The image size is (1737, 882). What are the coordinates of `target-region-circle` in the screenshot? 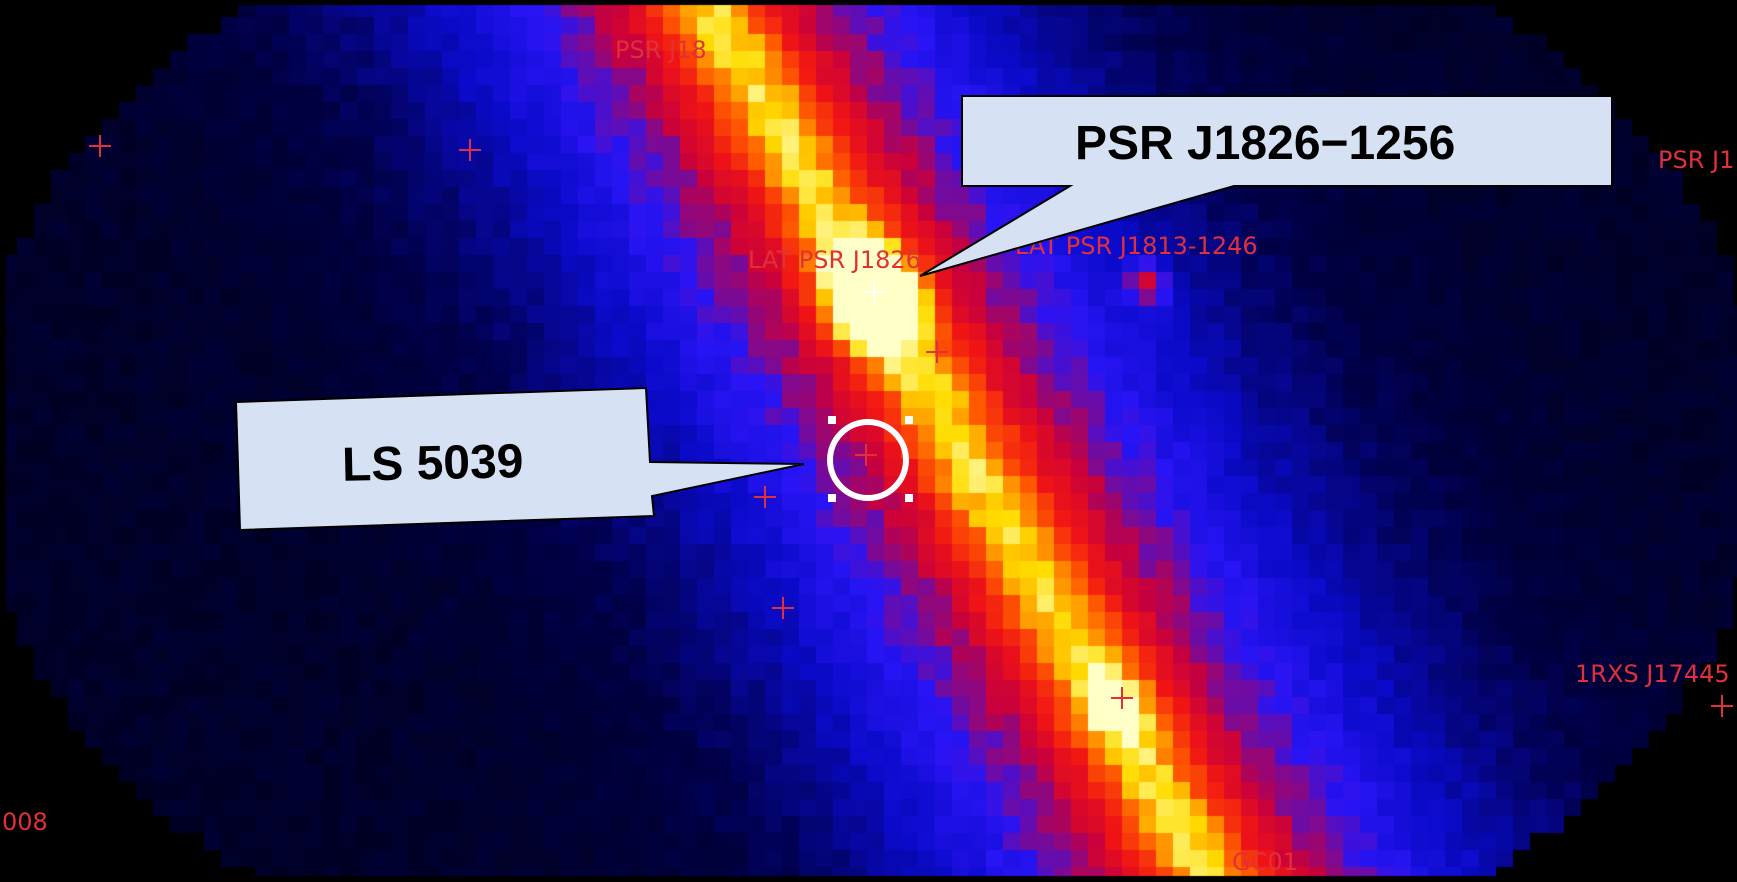 It's located at (870, 459).